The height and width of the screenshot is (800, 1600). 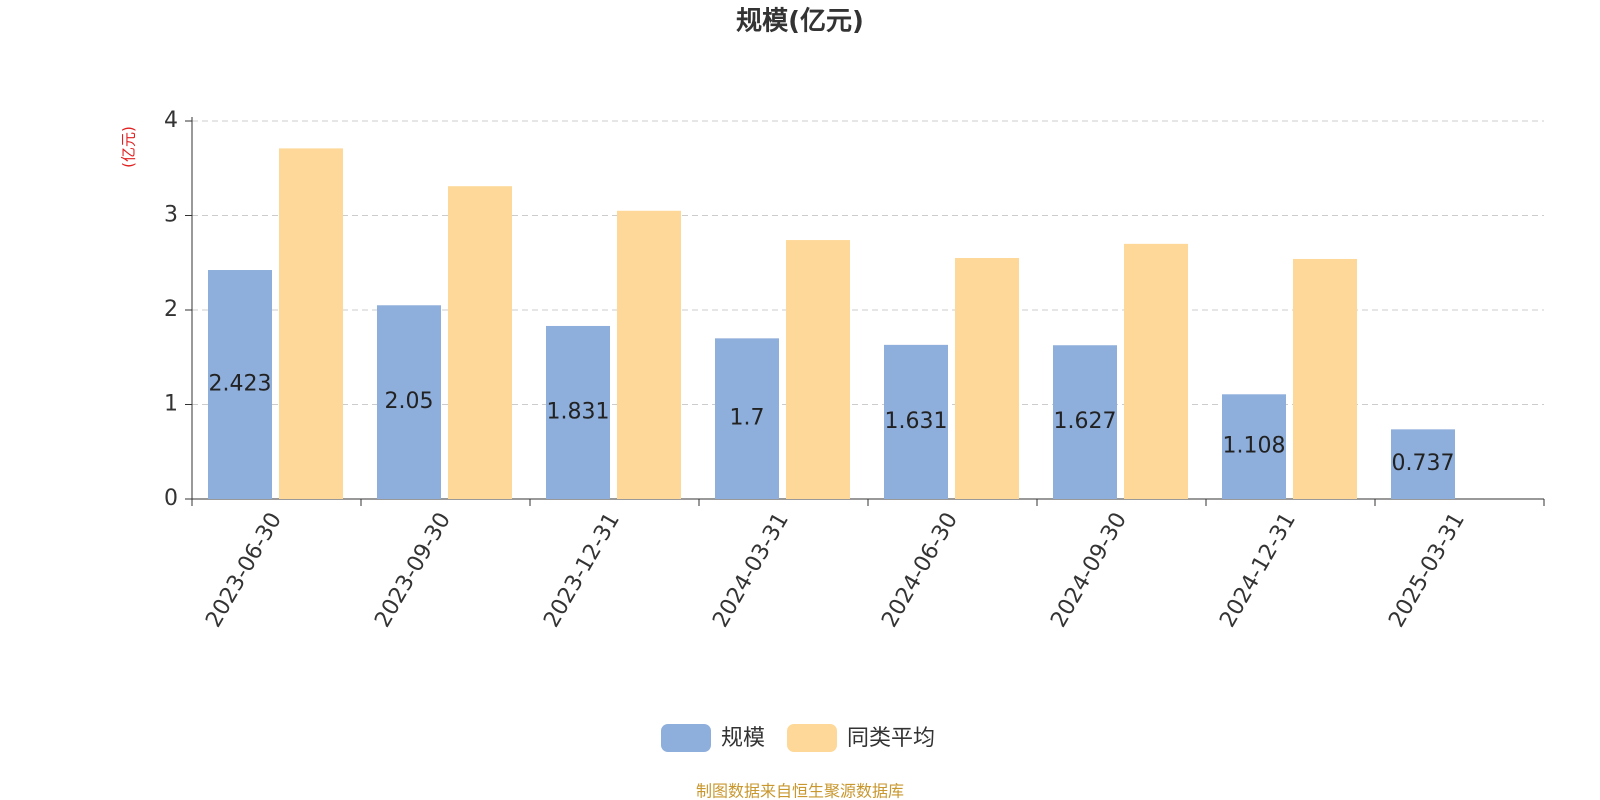 I want to click on legend-label: 规模, so click(x=743, y=738).